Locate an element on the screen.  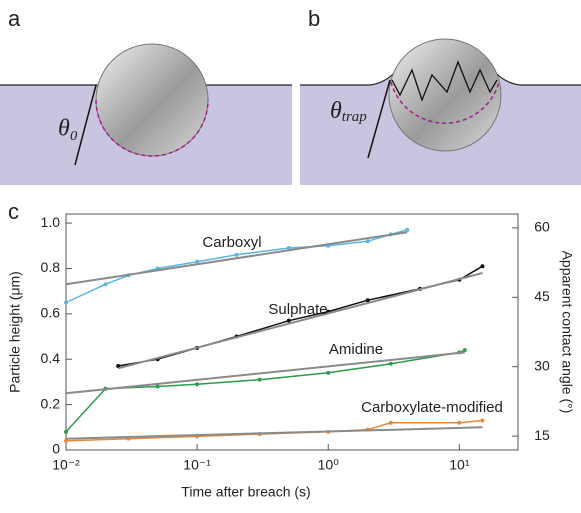
particle is located at coordinates (445, 95).